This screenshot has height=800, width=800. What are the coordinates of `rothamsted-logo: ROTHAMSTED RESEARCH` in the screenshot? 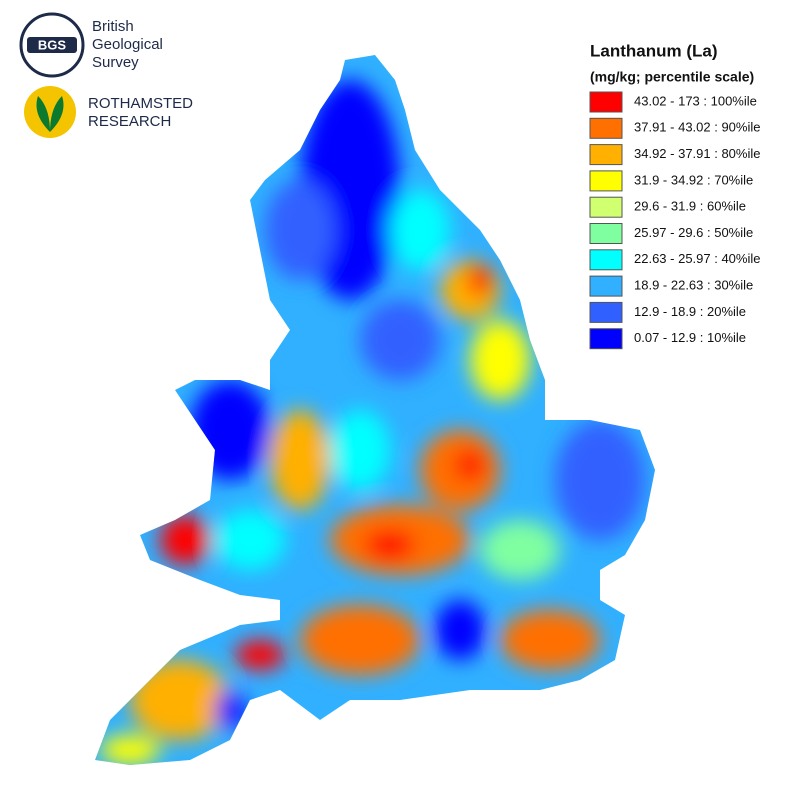 It's located at (108, 112).